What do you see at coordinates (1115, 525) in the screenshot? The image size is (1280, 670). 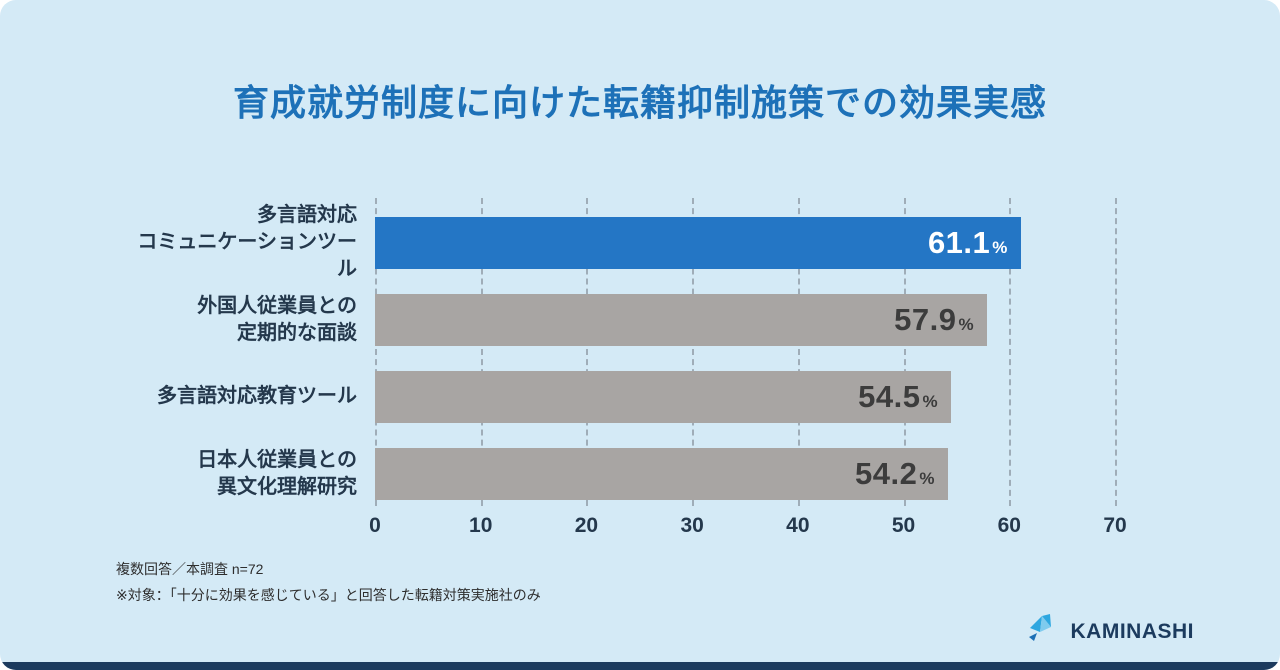 I see `x-tick-label: 70` at bounding box center [1115, 525].